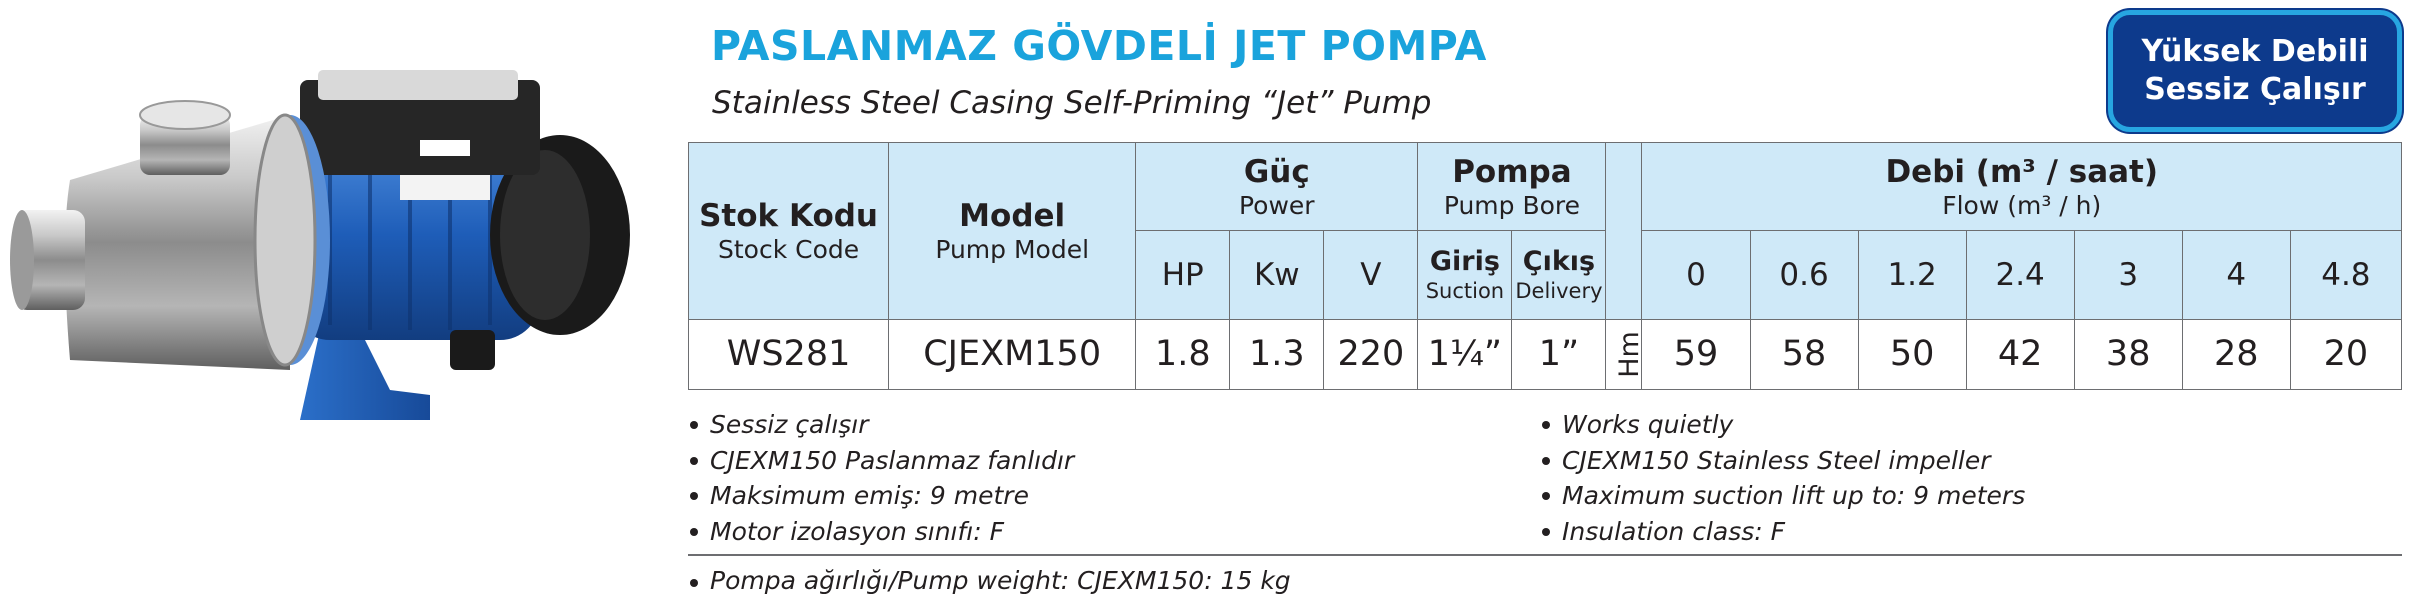 The image size is (2423, 615). I want to click on head-unit-cell: Hm, so click(1624, 354).